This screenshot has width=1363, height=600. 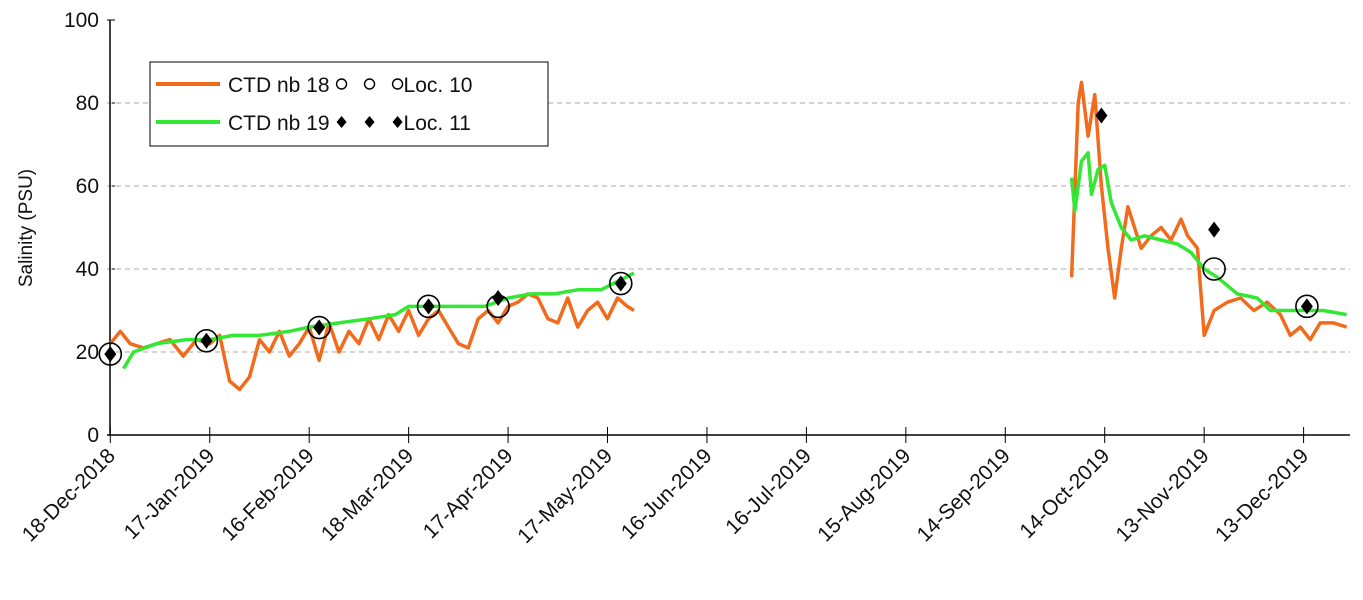 I want to click on y-tick-label: 80, so click(x=87, y=103).